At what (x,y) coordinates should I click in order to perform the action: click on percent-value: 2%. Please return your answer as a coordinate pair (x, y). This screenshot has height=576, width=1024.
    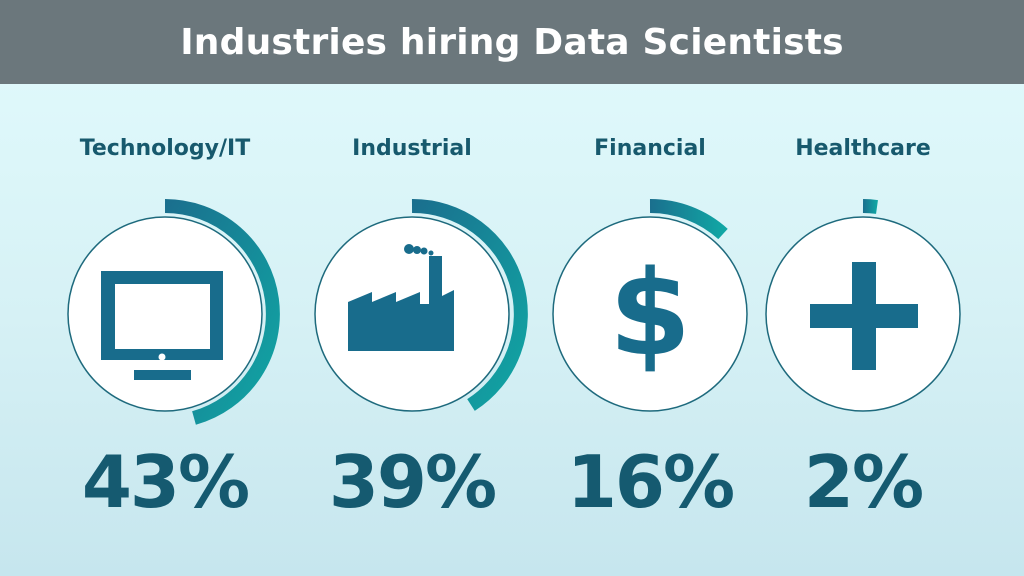
    Looking at the image, I should click on (863, 482).